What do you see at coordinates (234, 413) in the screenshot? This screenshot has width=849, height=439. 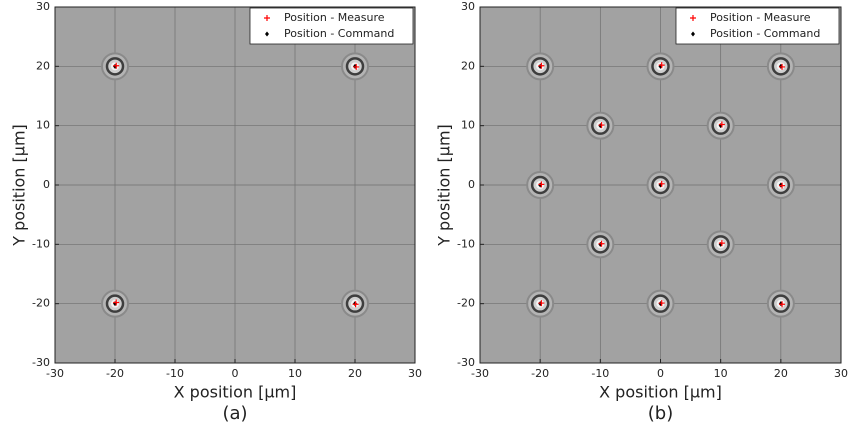 I see `caption: (a)` at bounding box center [234, 413].